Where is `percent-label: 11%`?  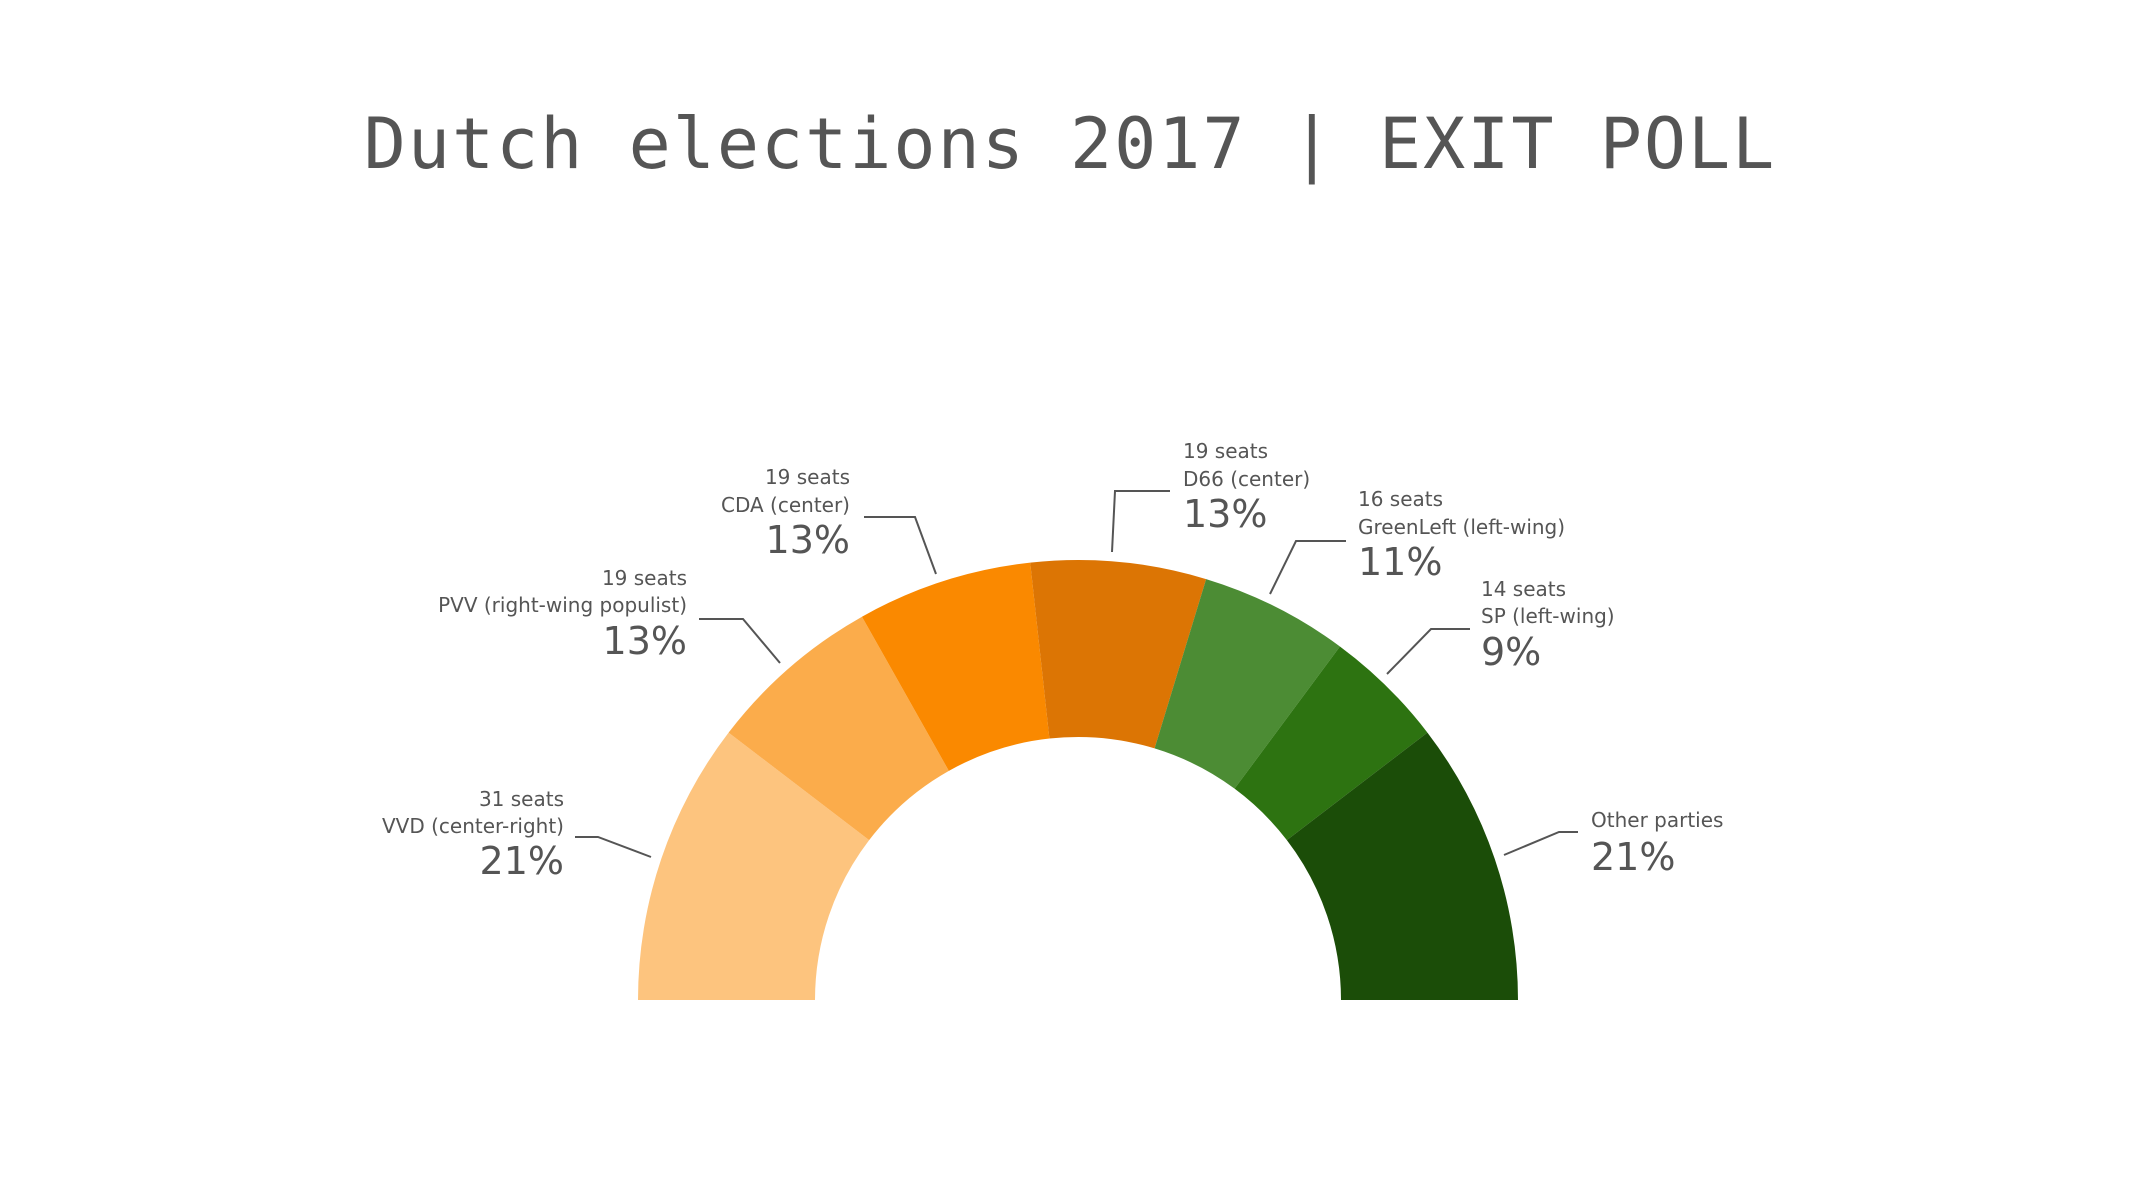 percent-label: 11% is located at coordinates (1400, 562).